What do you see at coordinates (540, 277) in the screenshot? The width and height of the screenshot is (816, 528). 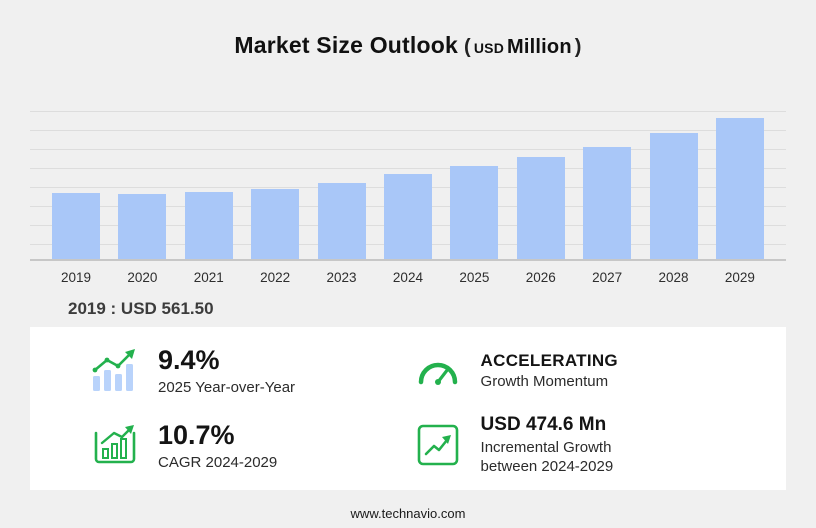 I see `x-axis-label: 2026` at bounding box center [540, 277].